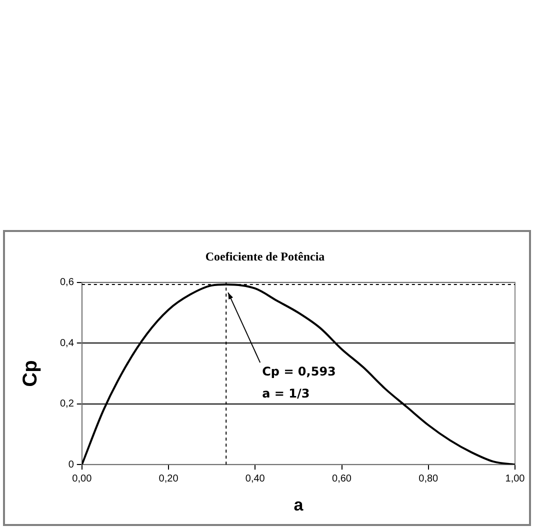  I want to click on x-tick-label: 1,00, so click(515, 478).